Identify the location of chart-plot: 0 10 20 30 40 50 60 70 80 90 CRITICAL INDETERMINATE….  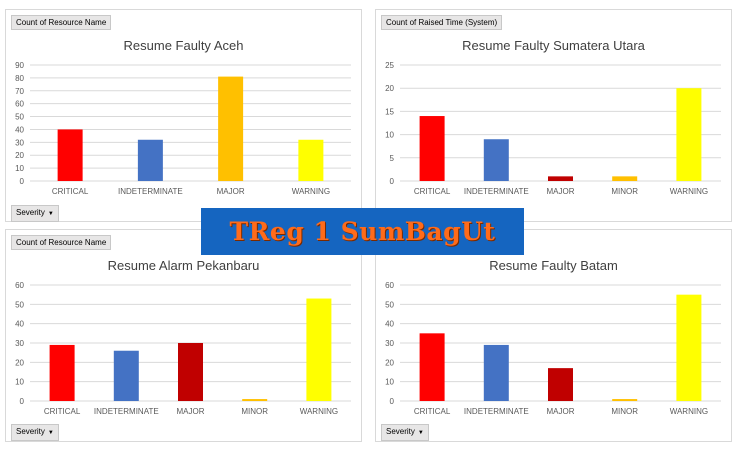
(183, 128).